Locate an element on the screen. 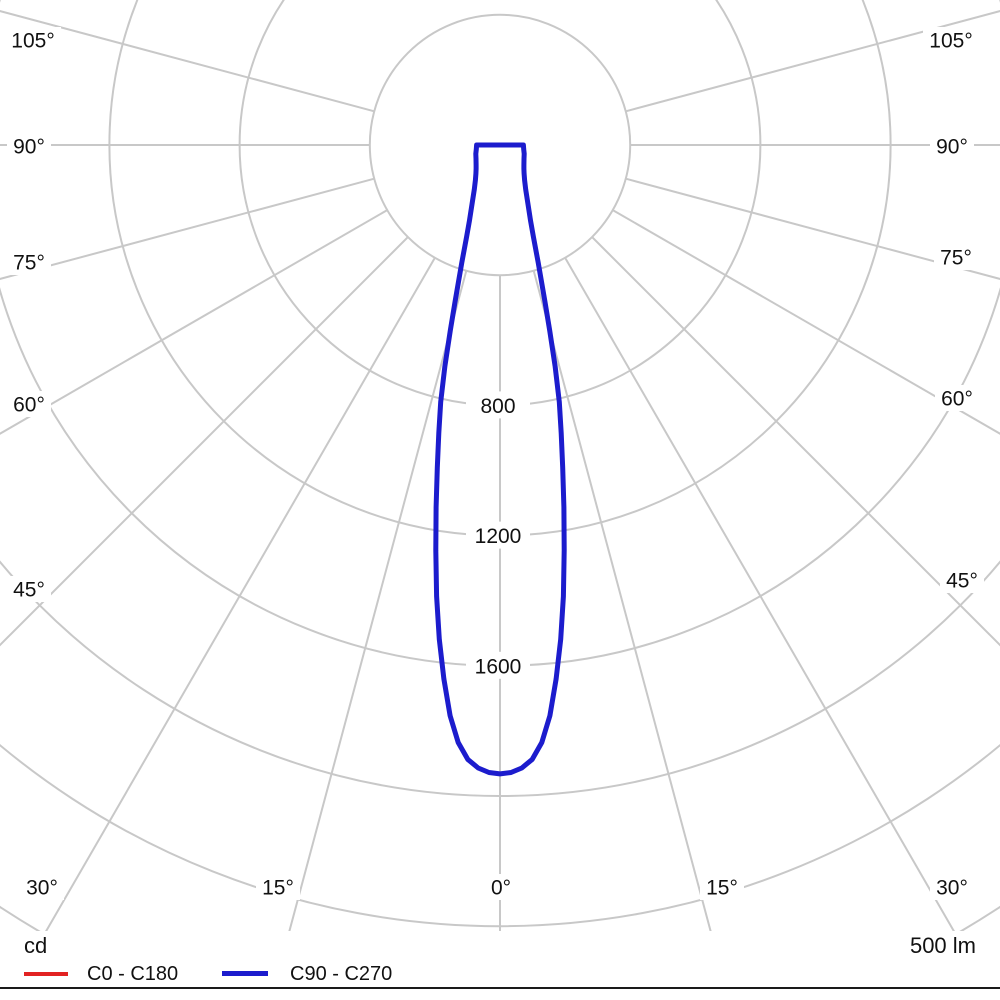  ring-label: 800 is located at coordinates (497, 406).